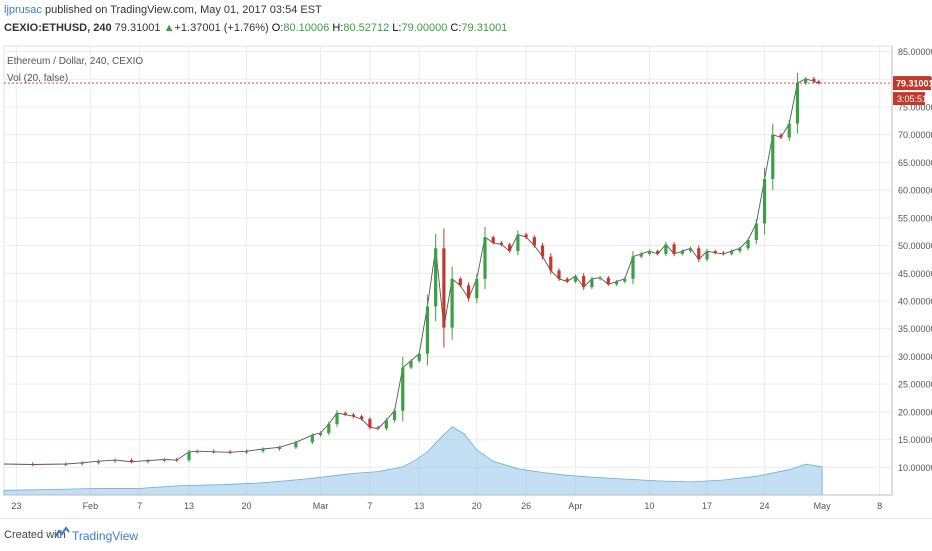 This screenshot has height=551, width=932. I want to click on open-value: 80.10006, so click(306, 28).